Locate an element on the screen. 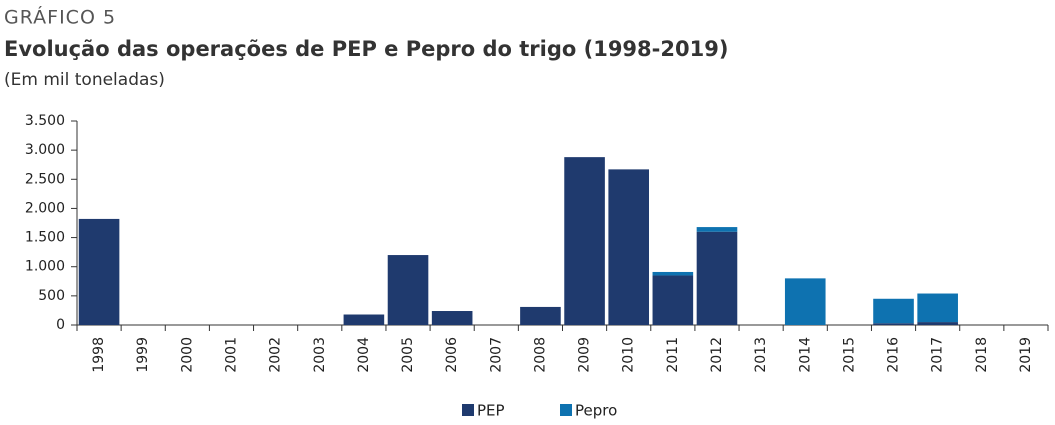 The width and height of the screenshot is (1055, 425). x-tick-label: 2018 is located at coordinates (982, 355).